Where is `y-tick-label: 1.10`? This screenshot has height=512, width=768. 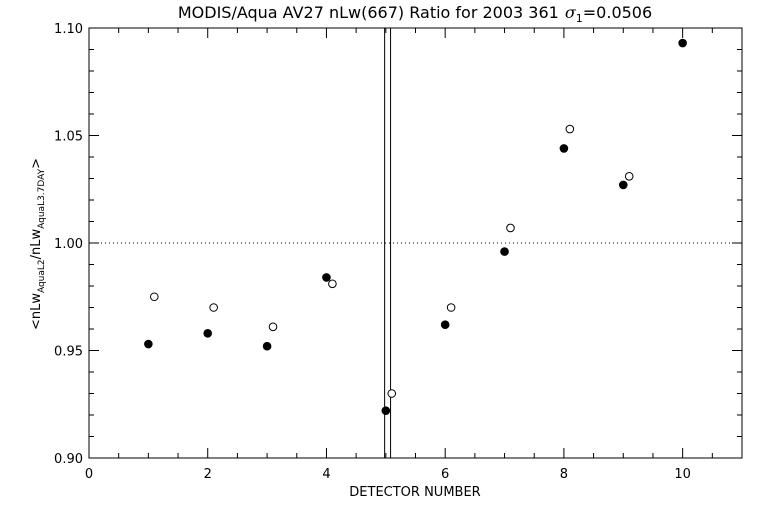
y-tick-label: 1.10 is located at coordinates (68, 29).